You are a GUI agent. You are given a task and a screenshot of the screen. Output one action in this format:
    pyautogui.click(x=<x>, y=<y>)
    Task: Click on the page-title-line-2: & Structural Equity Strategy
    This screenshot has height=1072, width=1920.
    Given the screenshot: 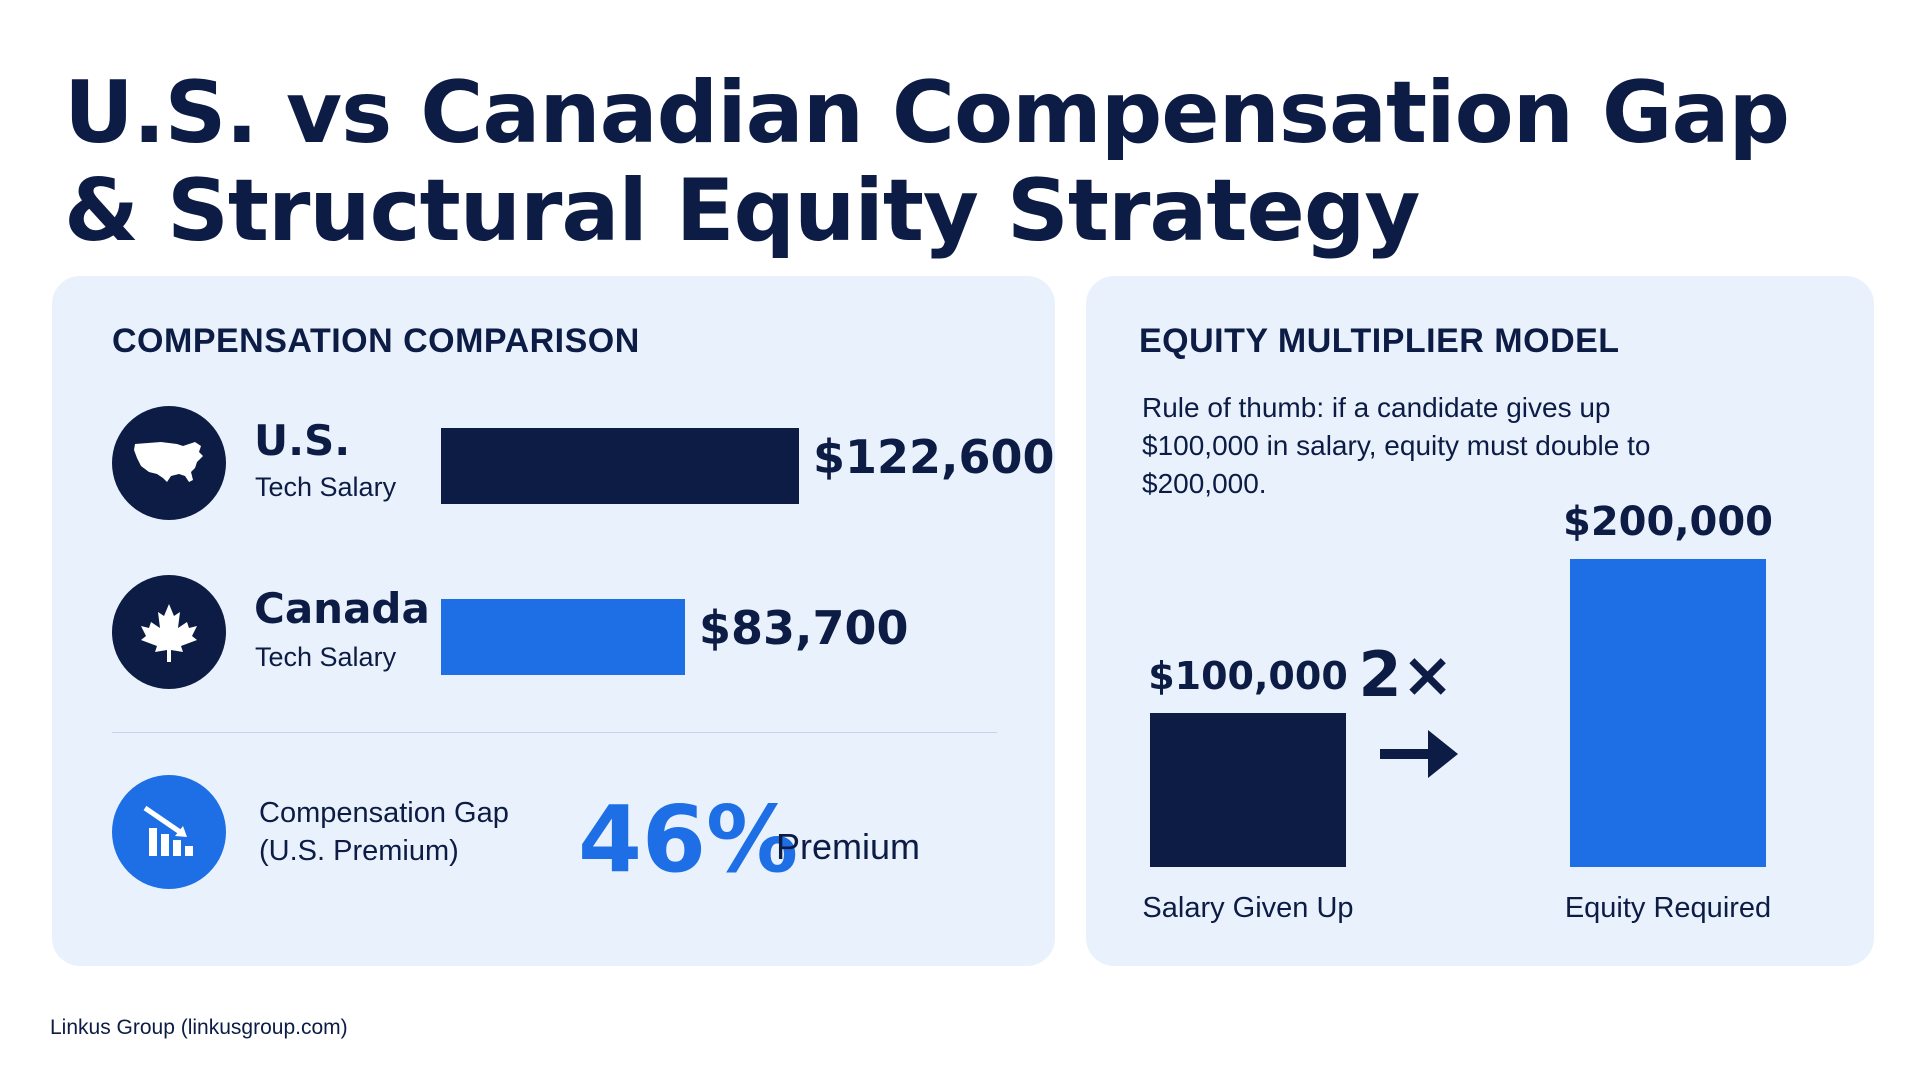 What is the action you would take?
    pyautogui.click(x=742, y=211)
    